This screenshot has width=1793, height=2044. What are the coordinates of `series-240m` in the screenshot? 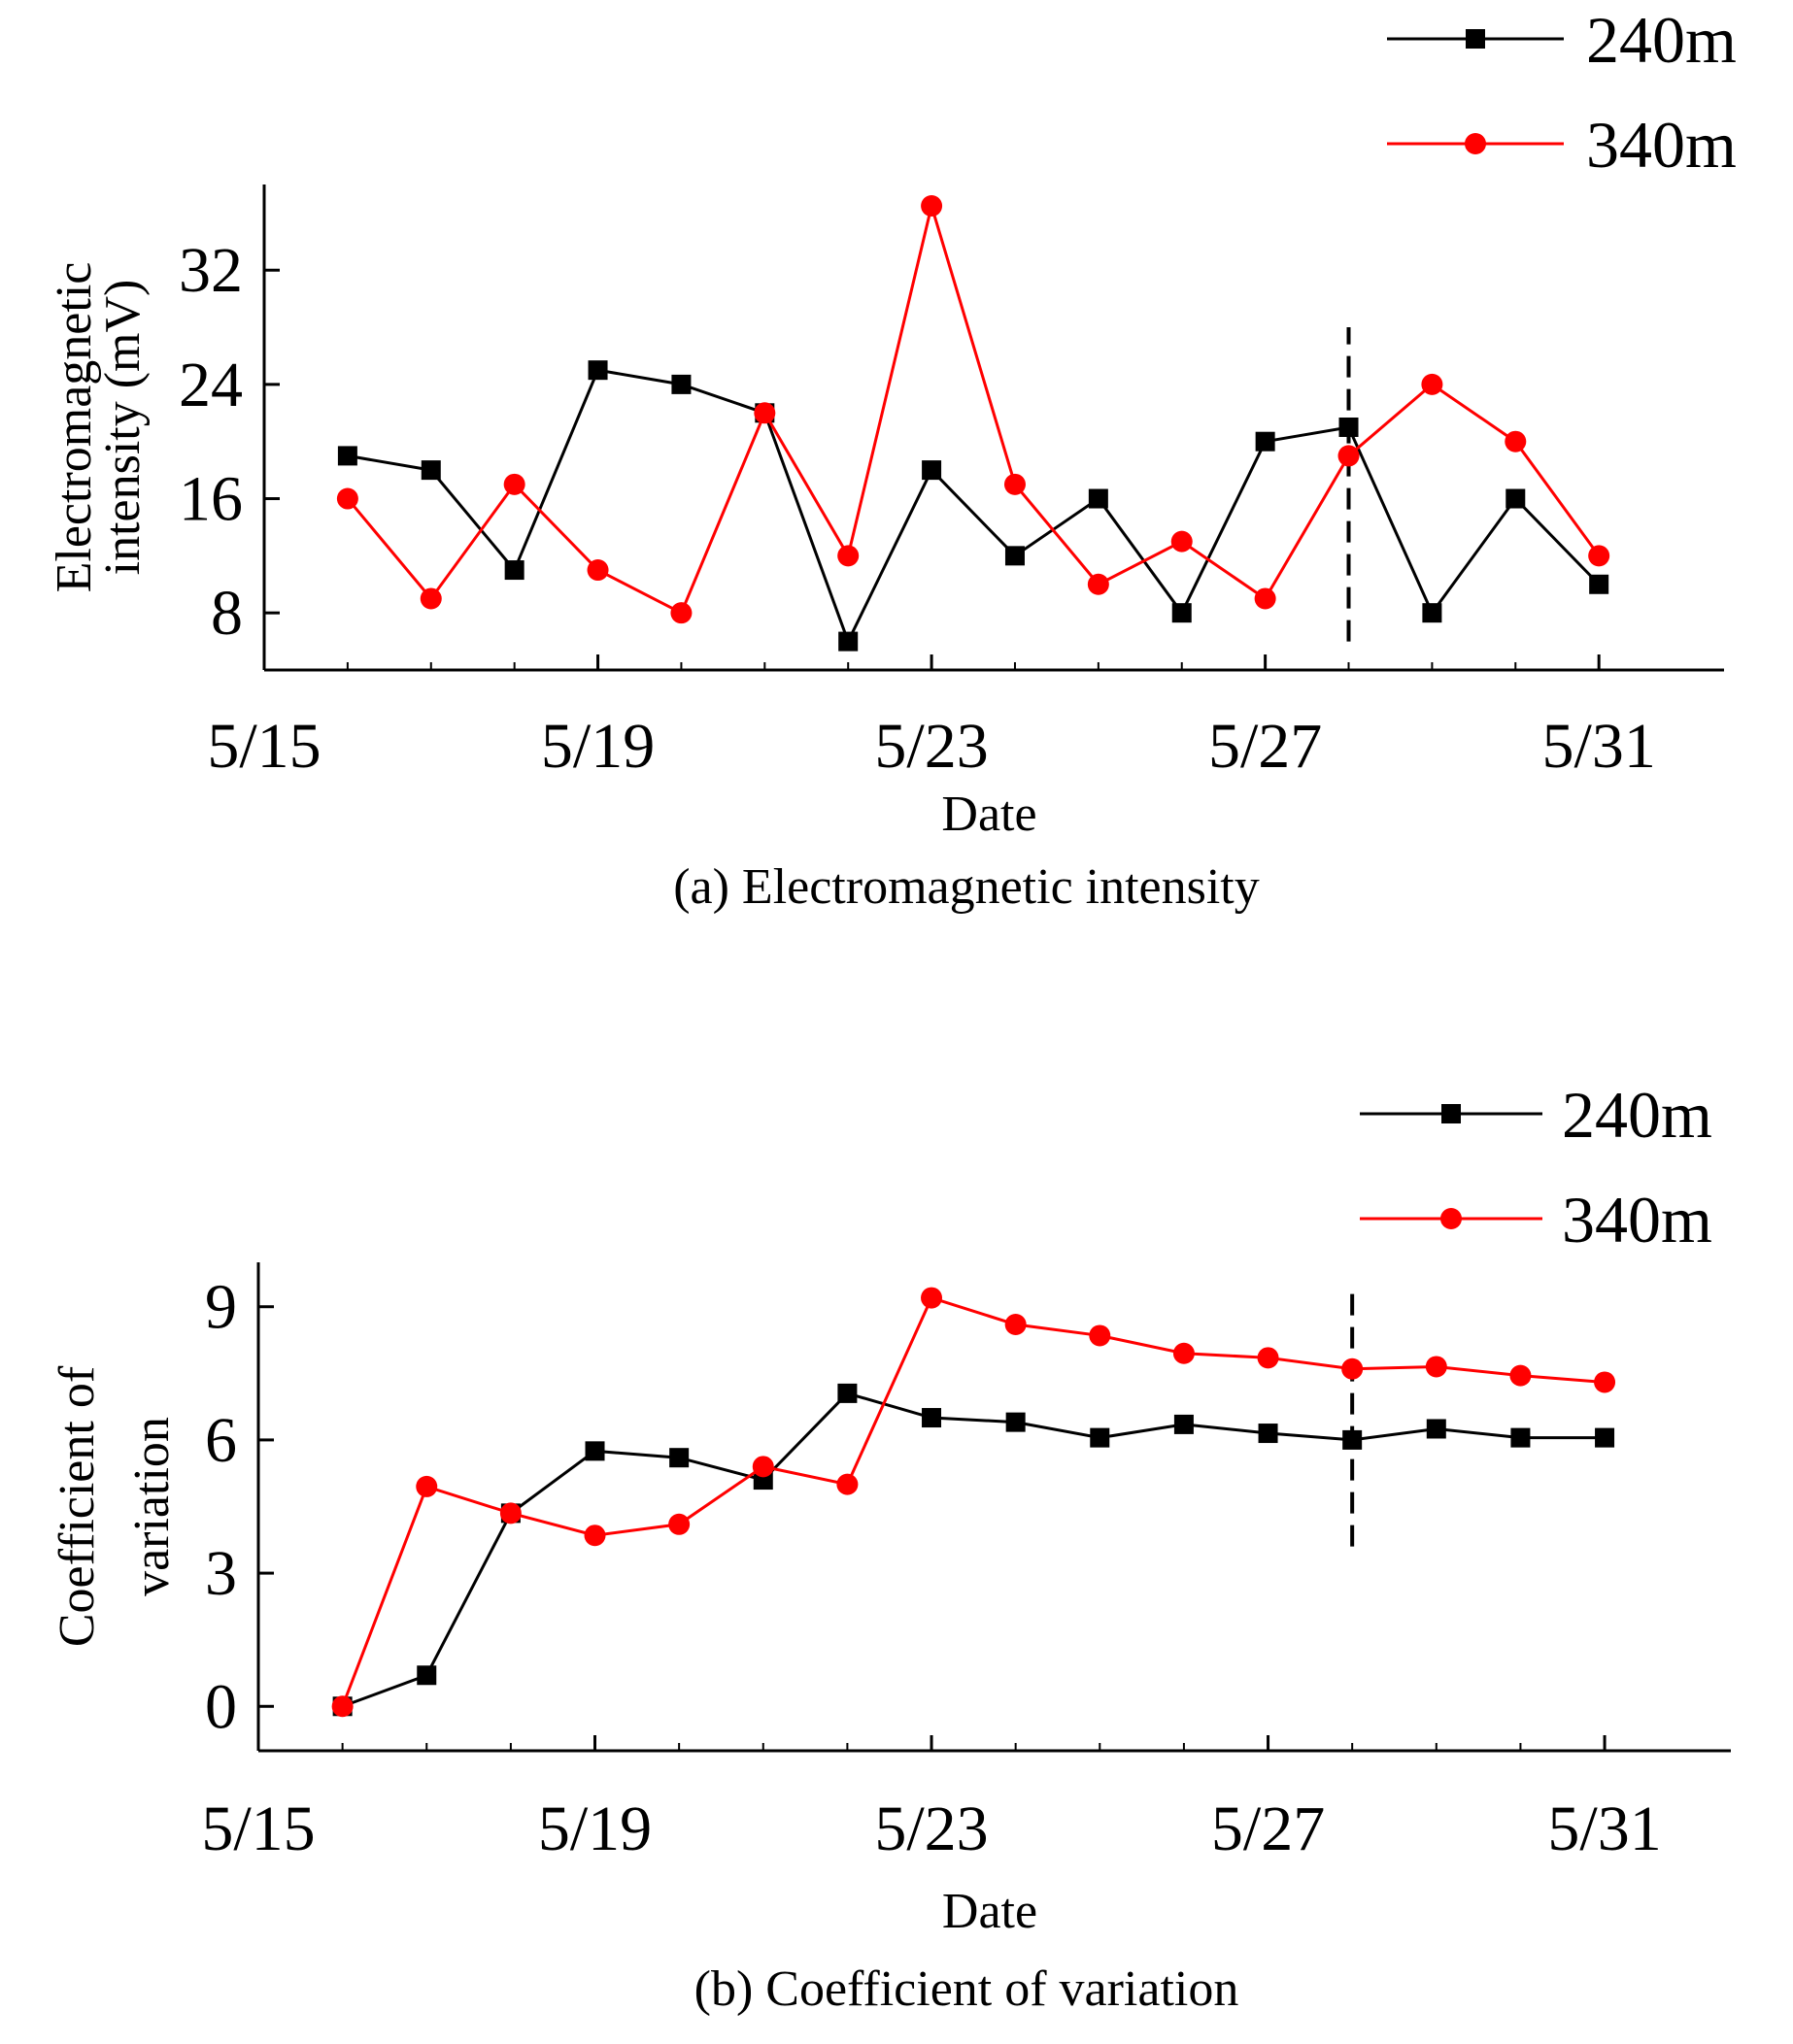 It's located at (973, 506).